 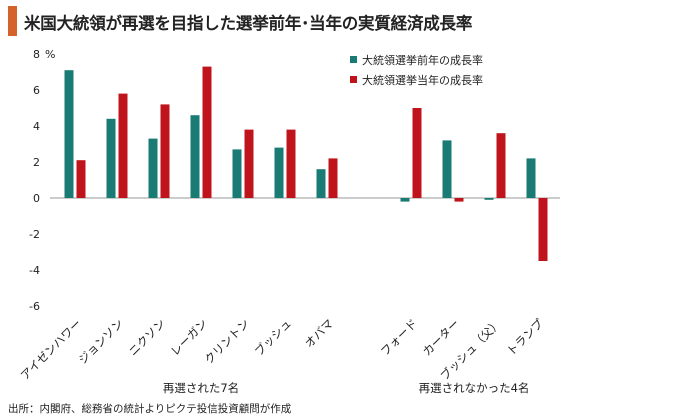 What do you see at coordinates (147, 337) in the screenshot?
I see `category-label: ニクソン` at bounding box center [147, 337].